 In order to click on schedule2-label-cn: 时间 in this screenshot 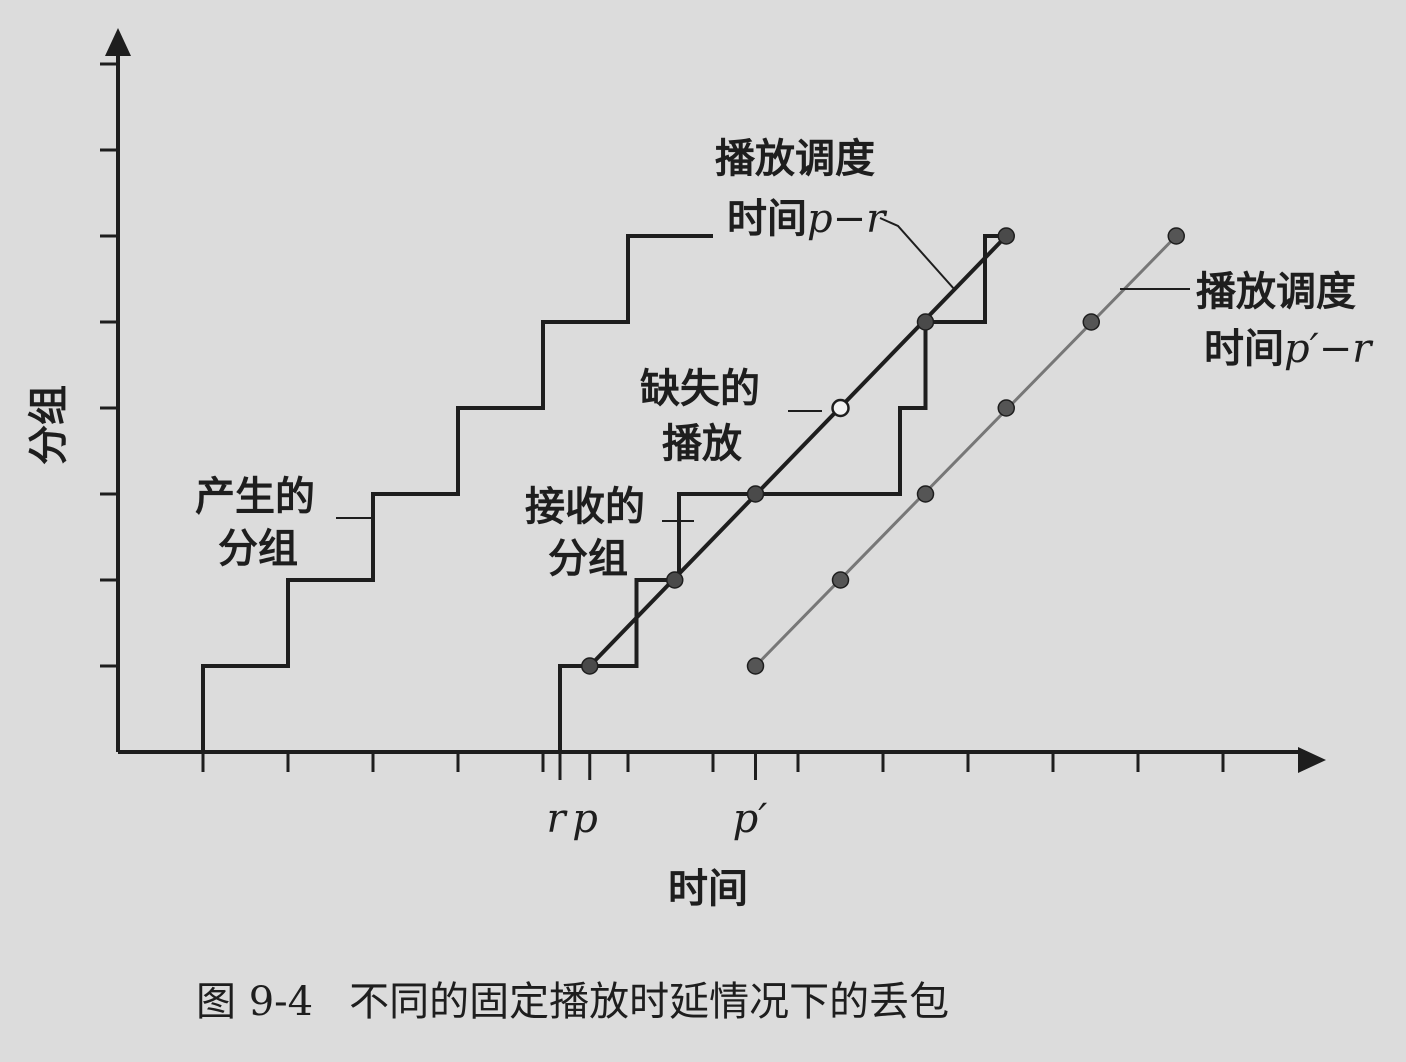, I will do `click(1244, 349)`.